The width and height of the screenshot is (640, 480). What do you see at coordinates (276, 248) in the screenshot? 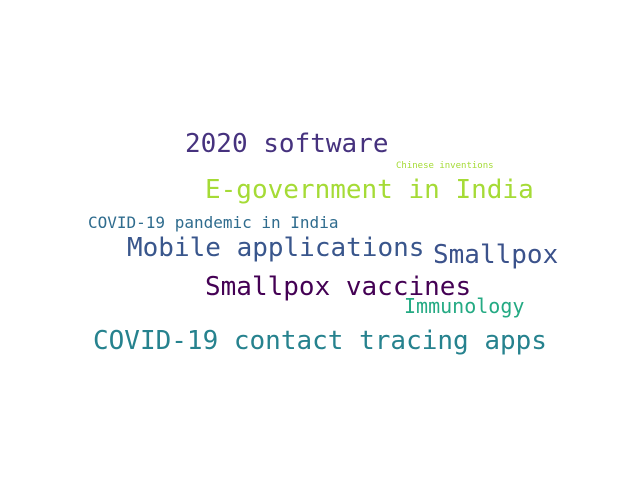
I see `word-mobile-applications: Mobile applications` at bounding box center [276, 248].